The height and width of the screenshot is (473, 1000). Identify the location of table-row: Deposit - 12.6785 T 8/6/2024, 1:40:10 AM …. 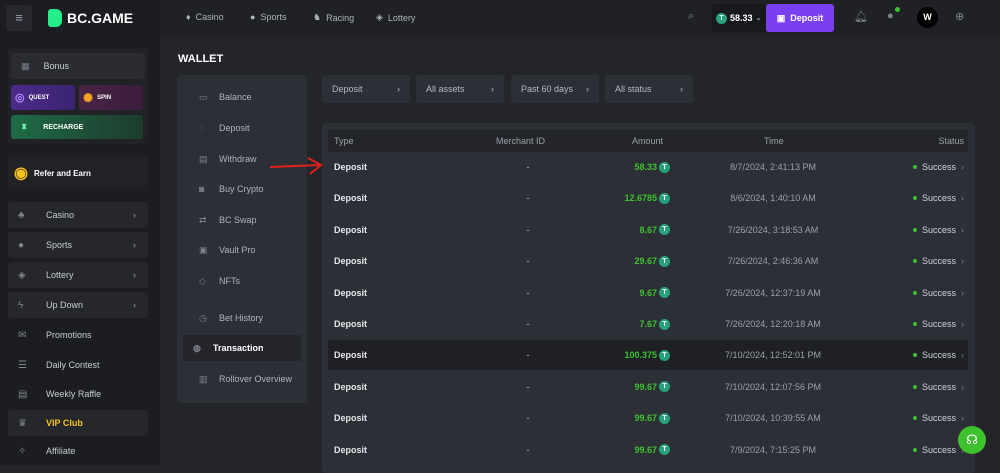
(648, 199).